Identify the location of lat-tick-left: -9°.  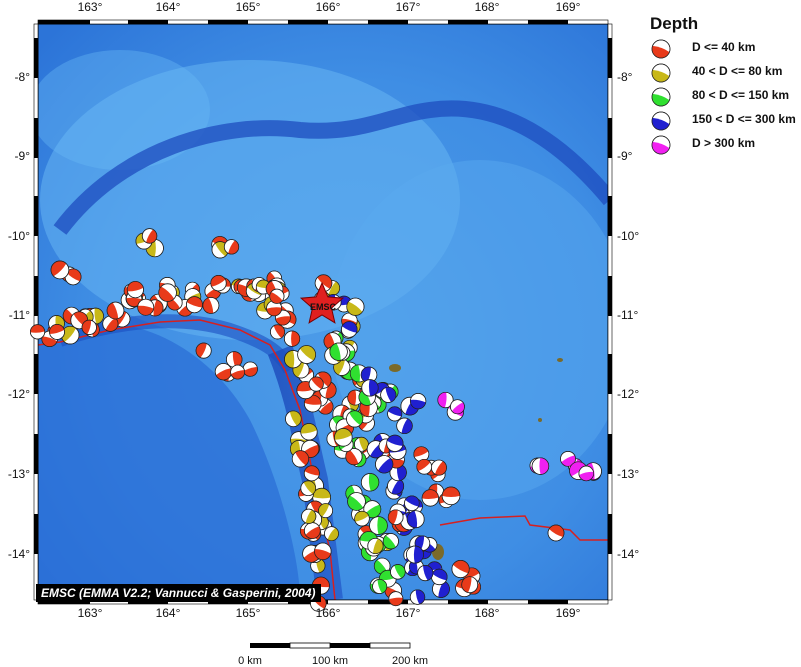
(22, 156).